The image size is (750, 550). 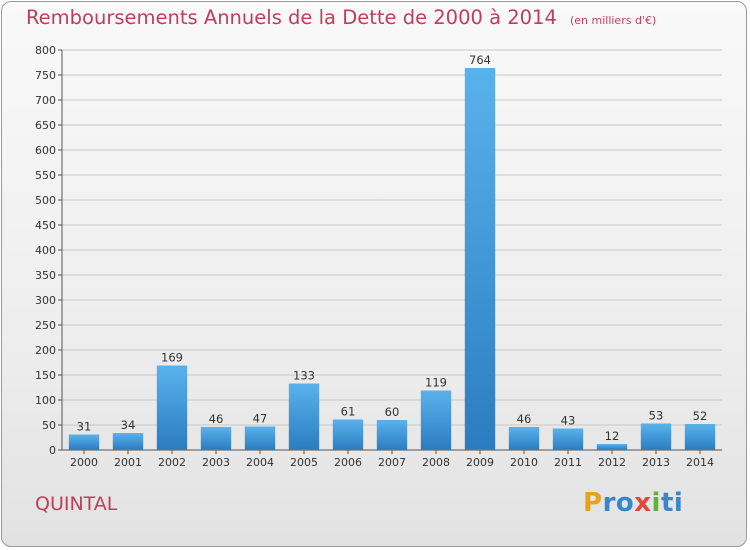 What do you see at coordinates (84, 427) in the screenshot?
I see `data-label: 31` at bounding box center [84, 427].